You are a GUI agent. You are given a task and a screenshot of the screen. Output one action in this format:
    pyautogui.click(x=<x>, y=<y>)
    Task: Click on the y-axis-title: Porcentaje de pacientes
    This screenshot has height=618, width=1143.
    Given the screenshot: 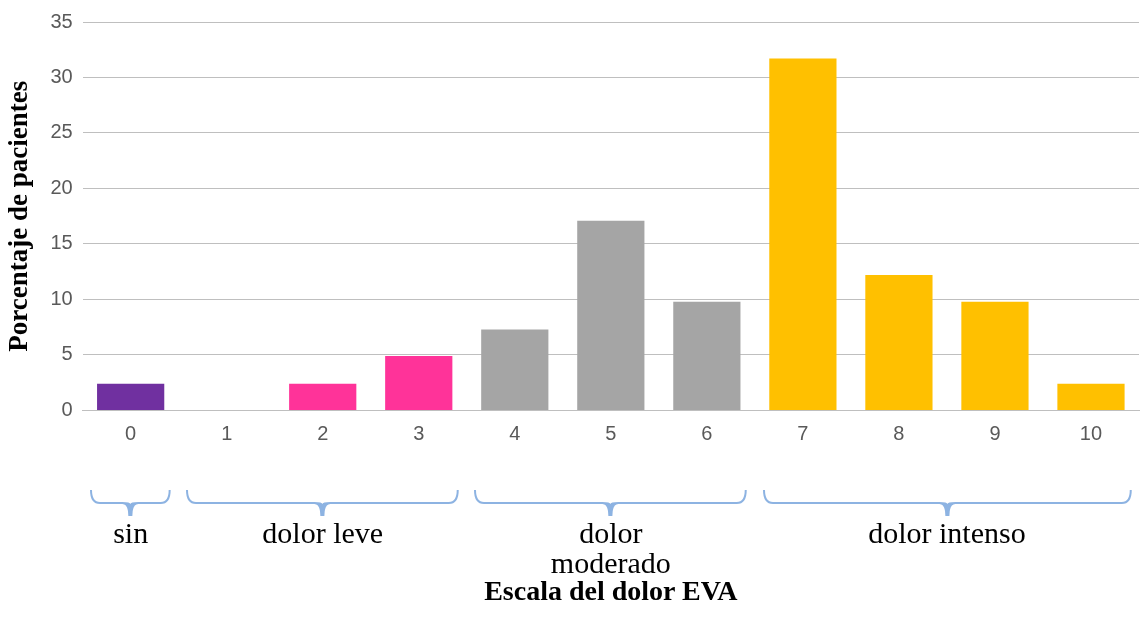 What is the action you would take?
    pyautogui.click(x=18, y=216)
    